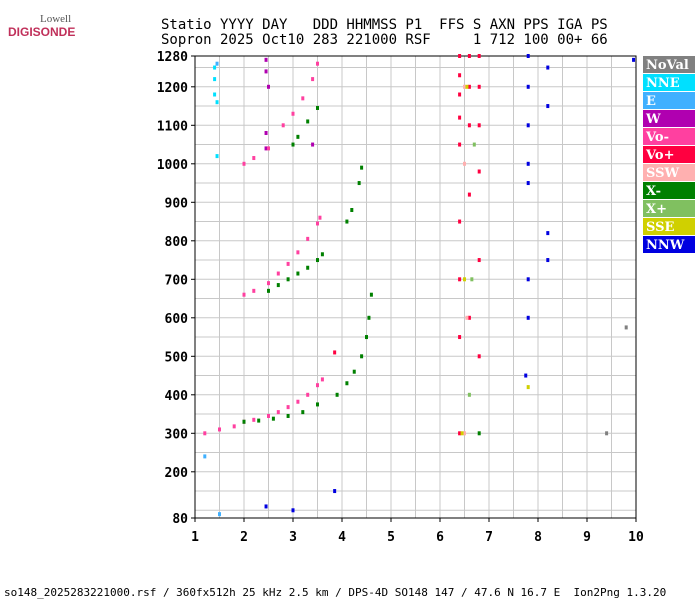 The width and height of the screenshot is (700, 600). What do you see at coordinates (489, 537) in the screenshot?
I see `x-tick-label: 7` at bounding box center [489, 537].